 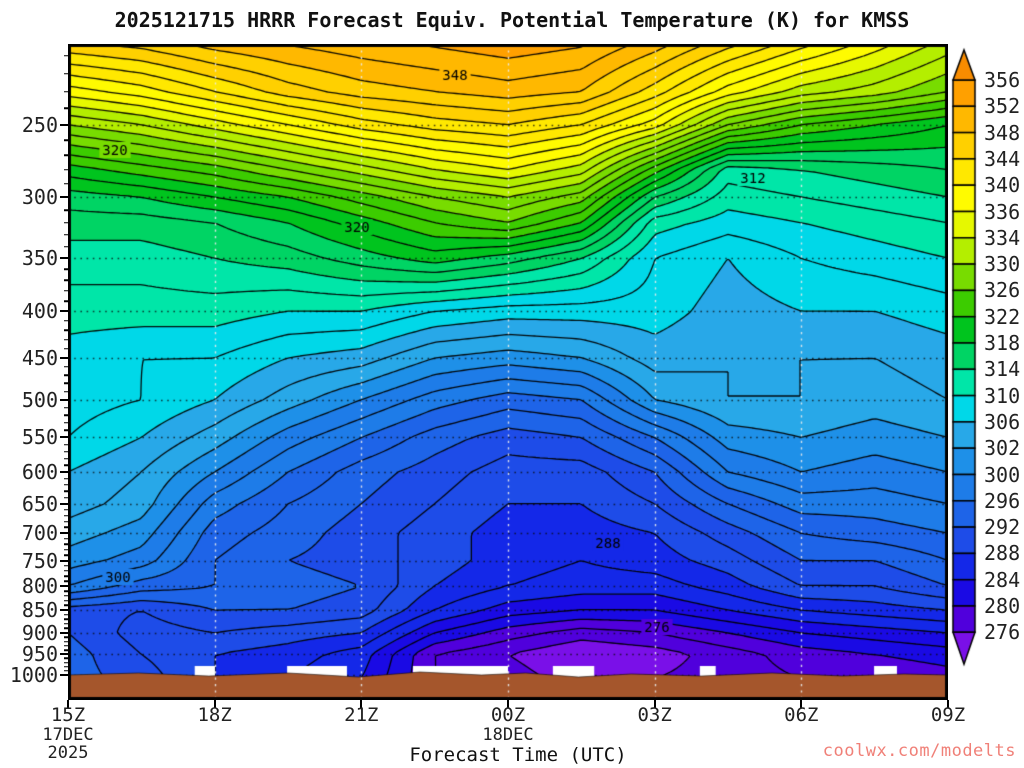 I want to click on colorbar-tick-label: 352, so click(x=1002, y=106).